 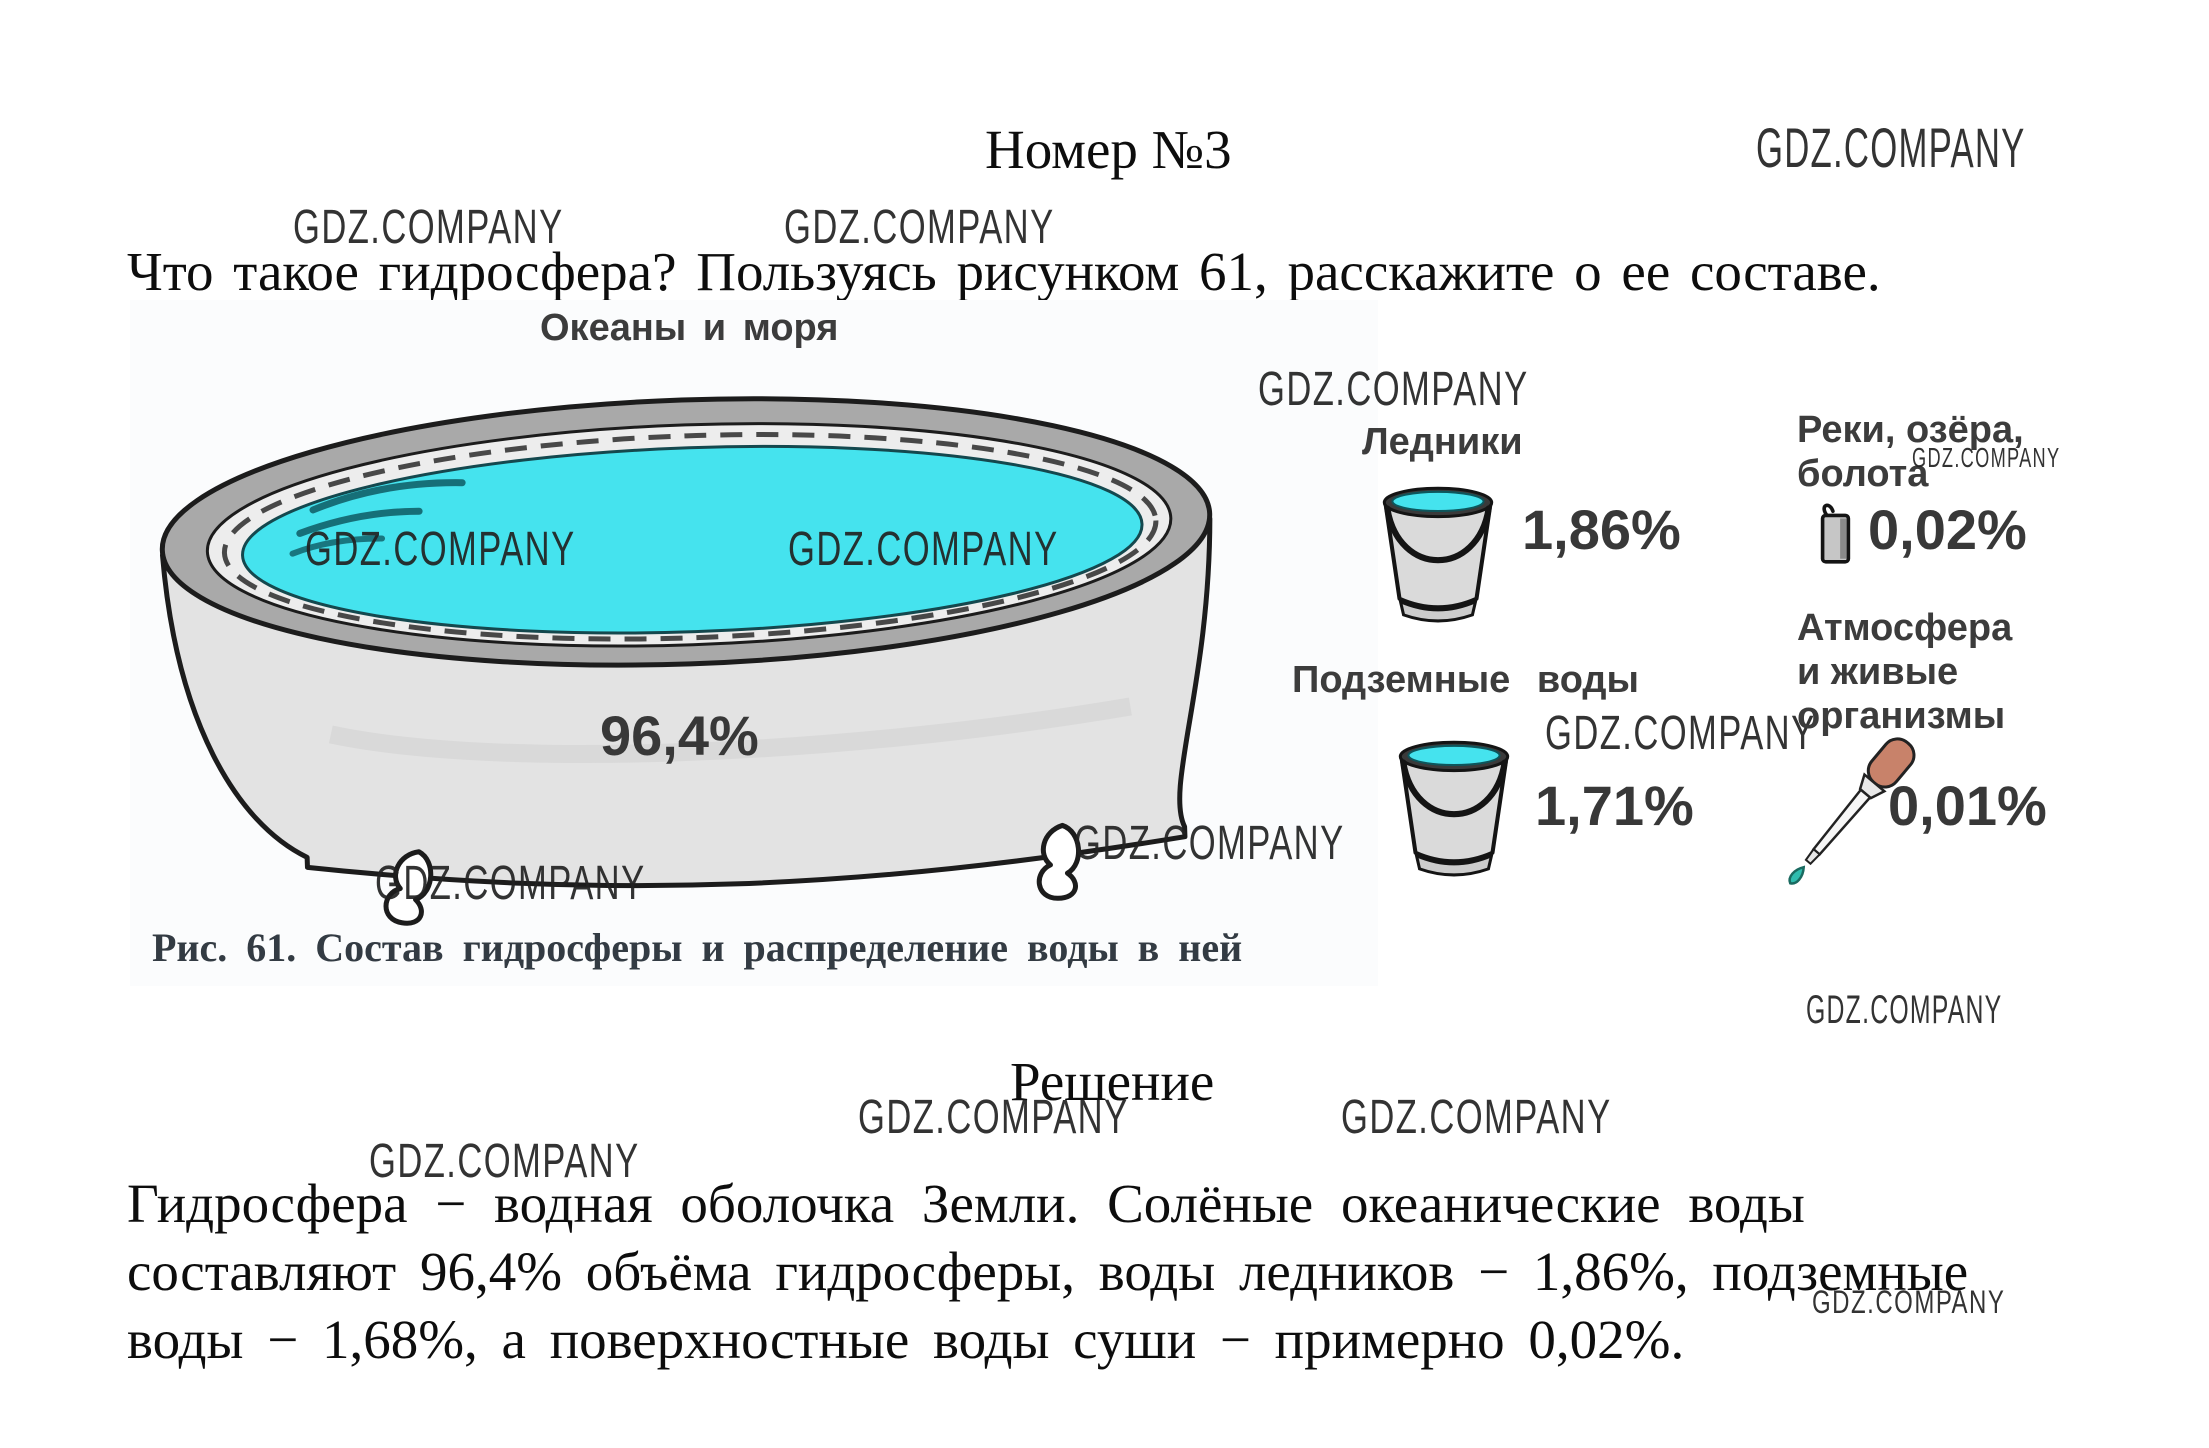 I want to click on atmosphere-value: 0,01%, so click(x=1967, y=805).